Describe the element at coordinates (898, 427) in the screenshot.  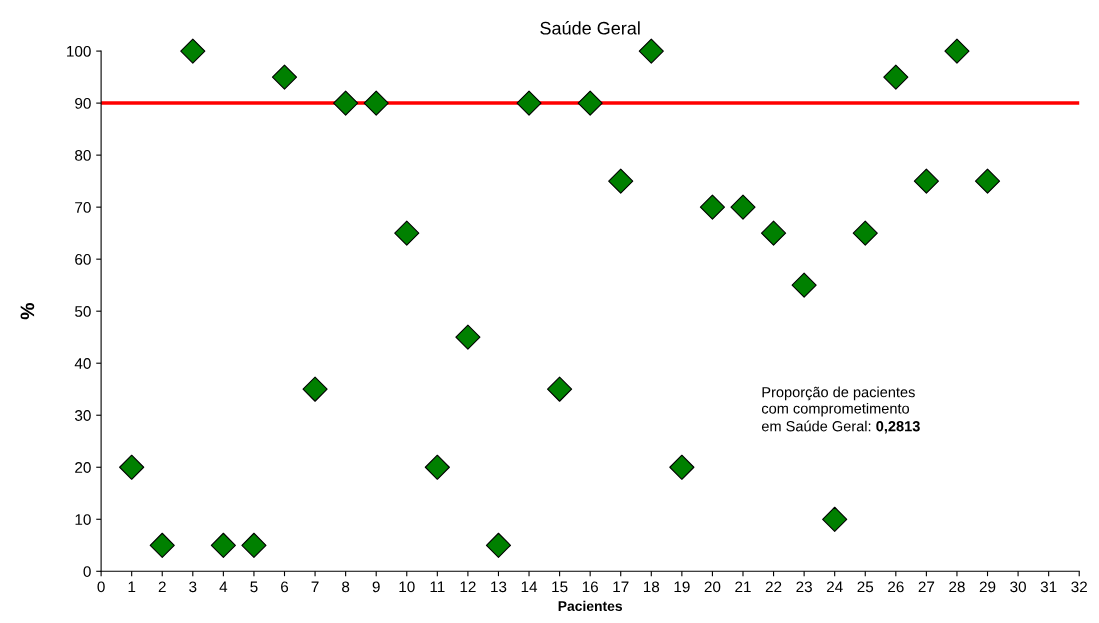
I see `annotation: 0,2813` at that location.